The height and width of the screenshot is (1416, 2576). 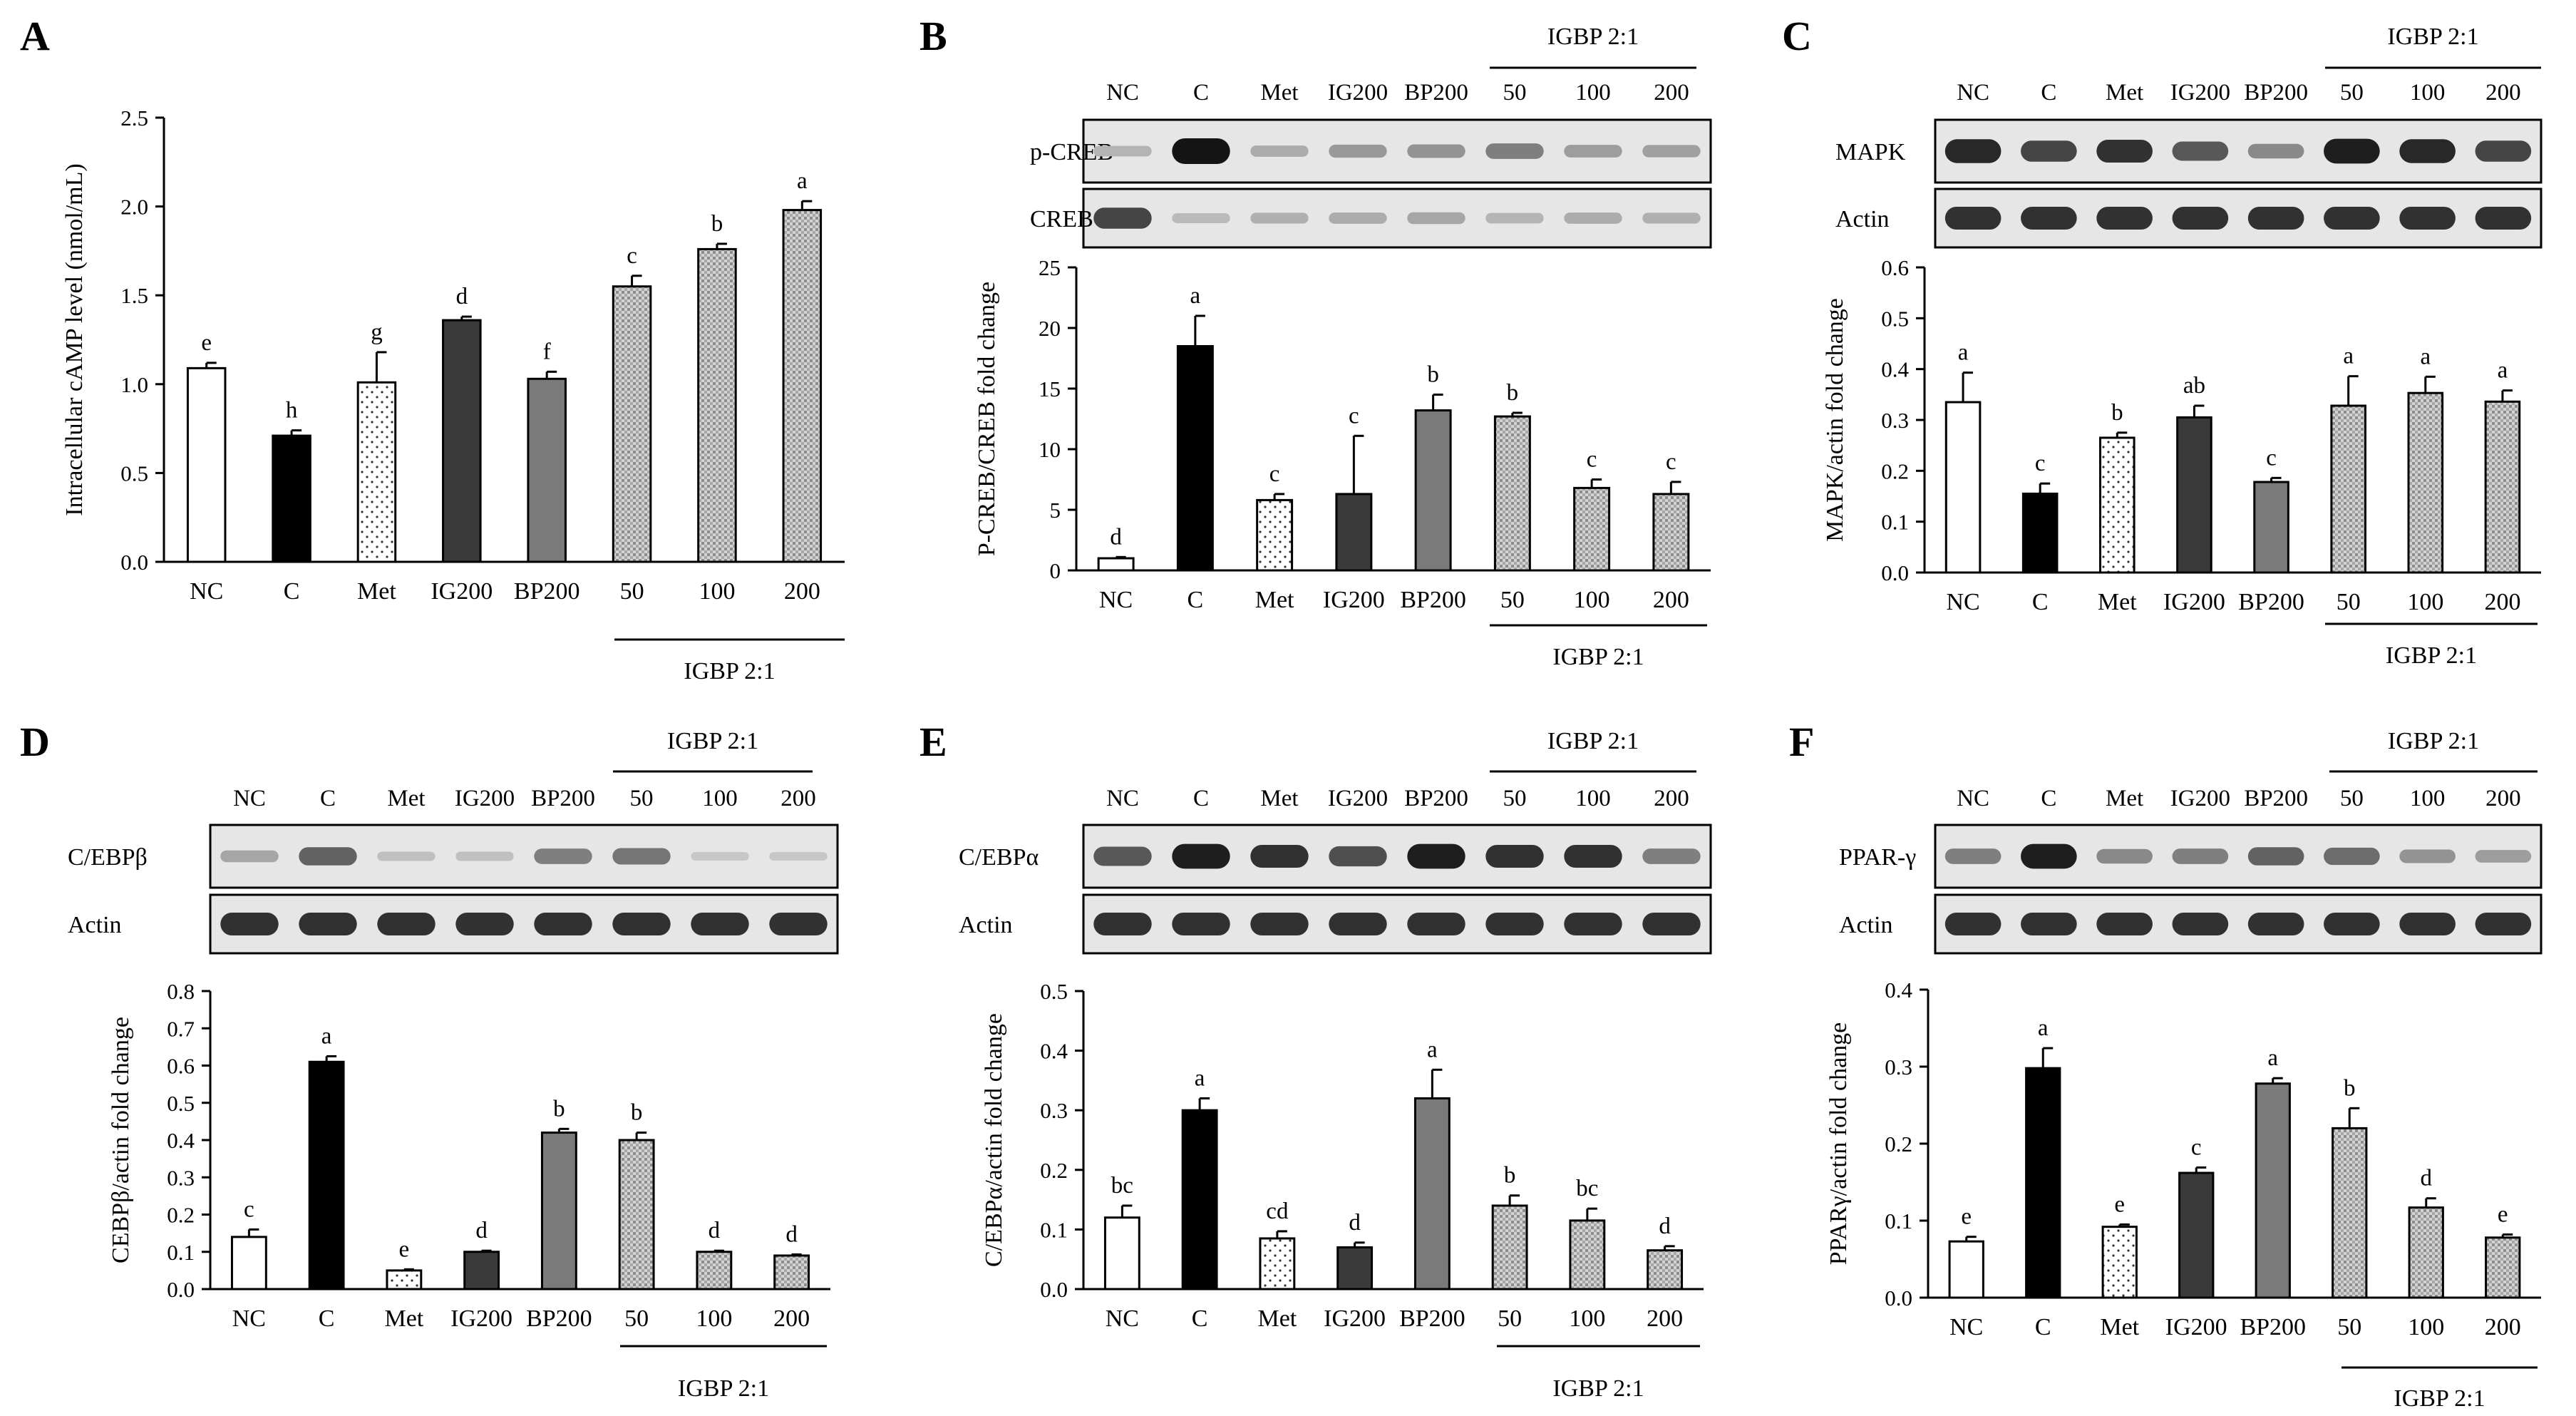 What do you see at coordinates (1055, 510) in the screenshot?
I see `y-tick-label: 5` at bounding box center [1055, 510].